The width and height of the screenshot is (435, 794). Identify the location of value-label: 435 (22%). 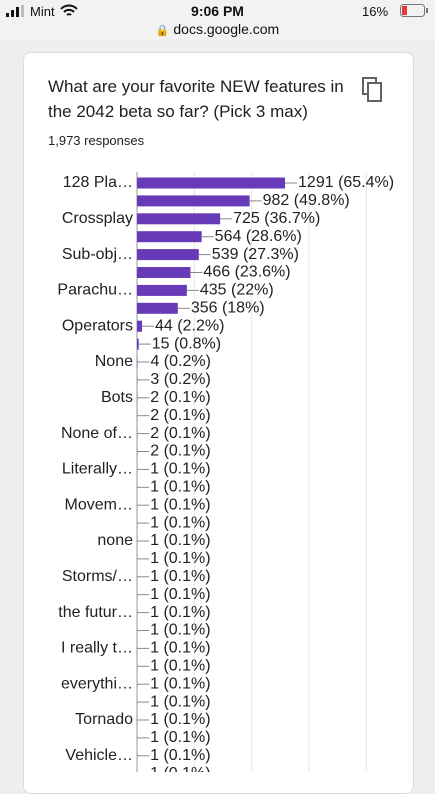
(237, 290).